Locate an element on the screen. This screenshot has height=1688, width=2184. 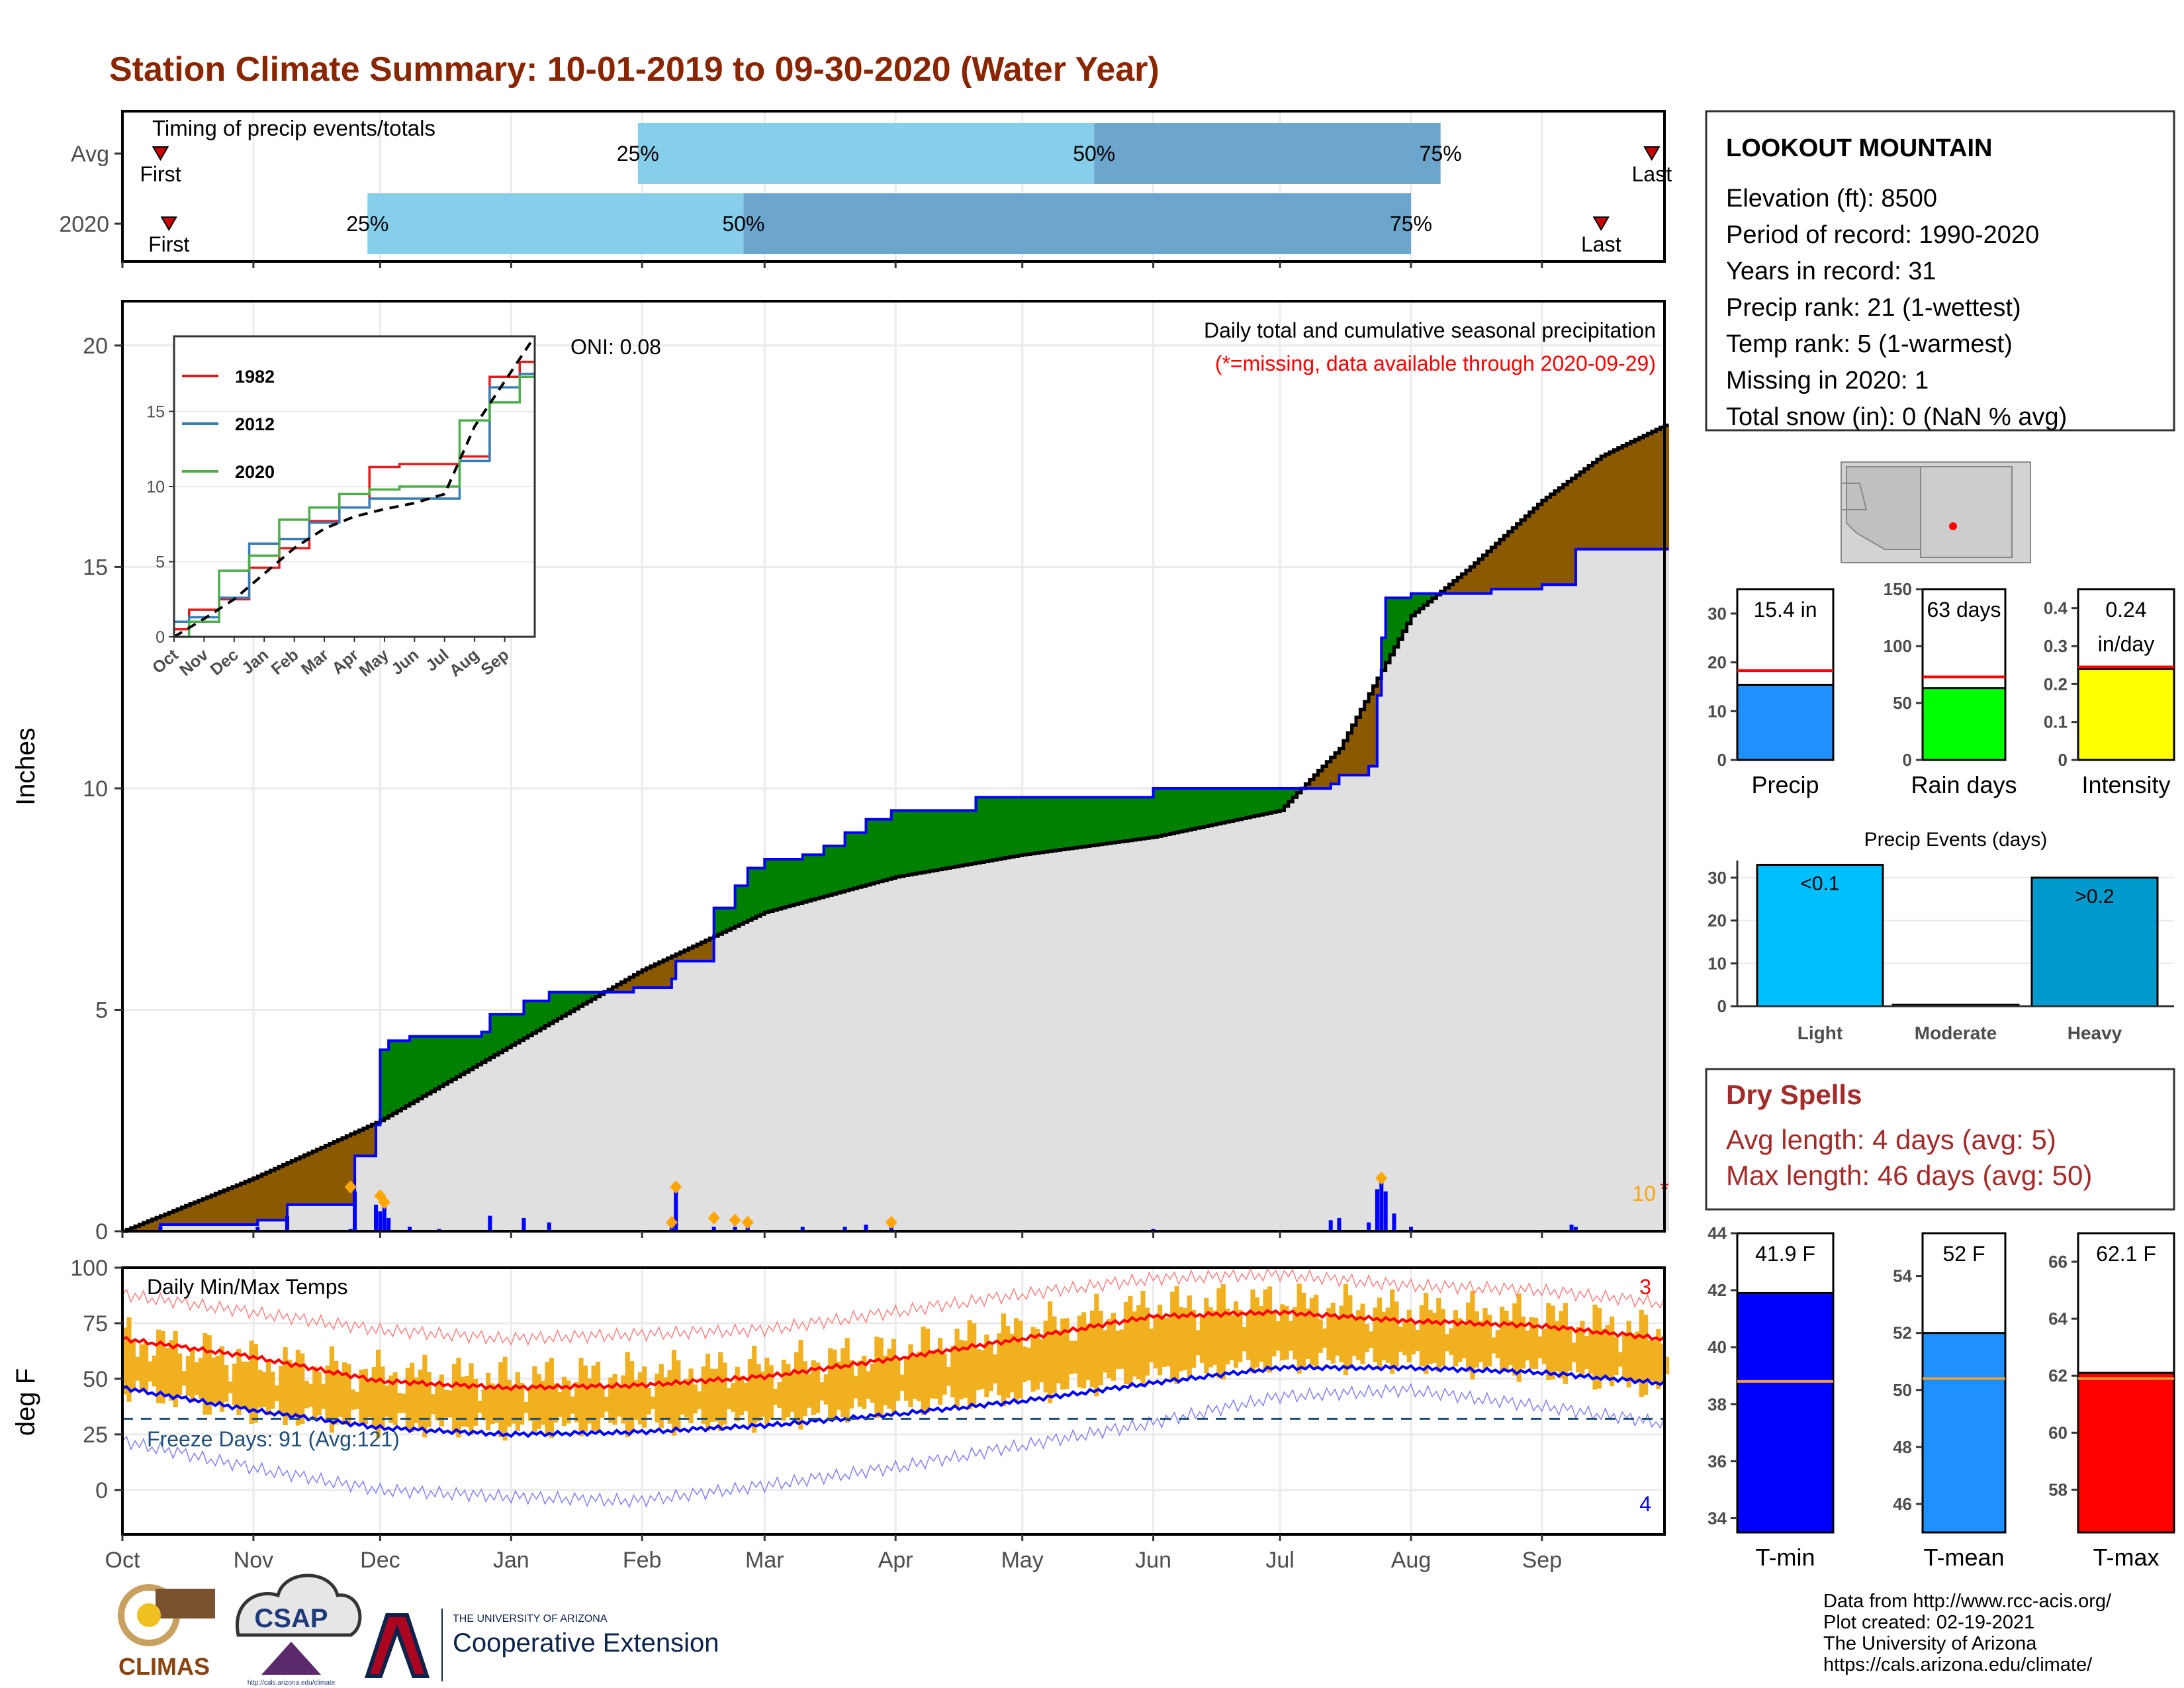
events-ytick-label: 0 is located at coordinates (1722, 1006).